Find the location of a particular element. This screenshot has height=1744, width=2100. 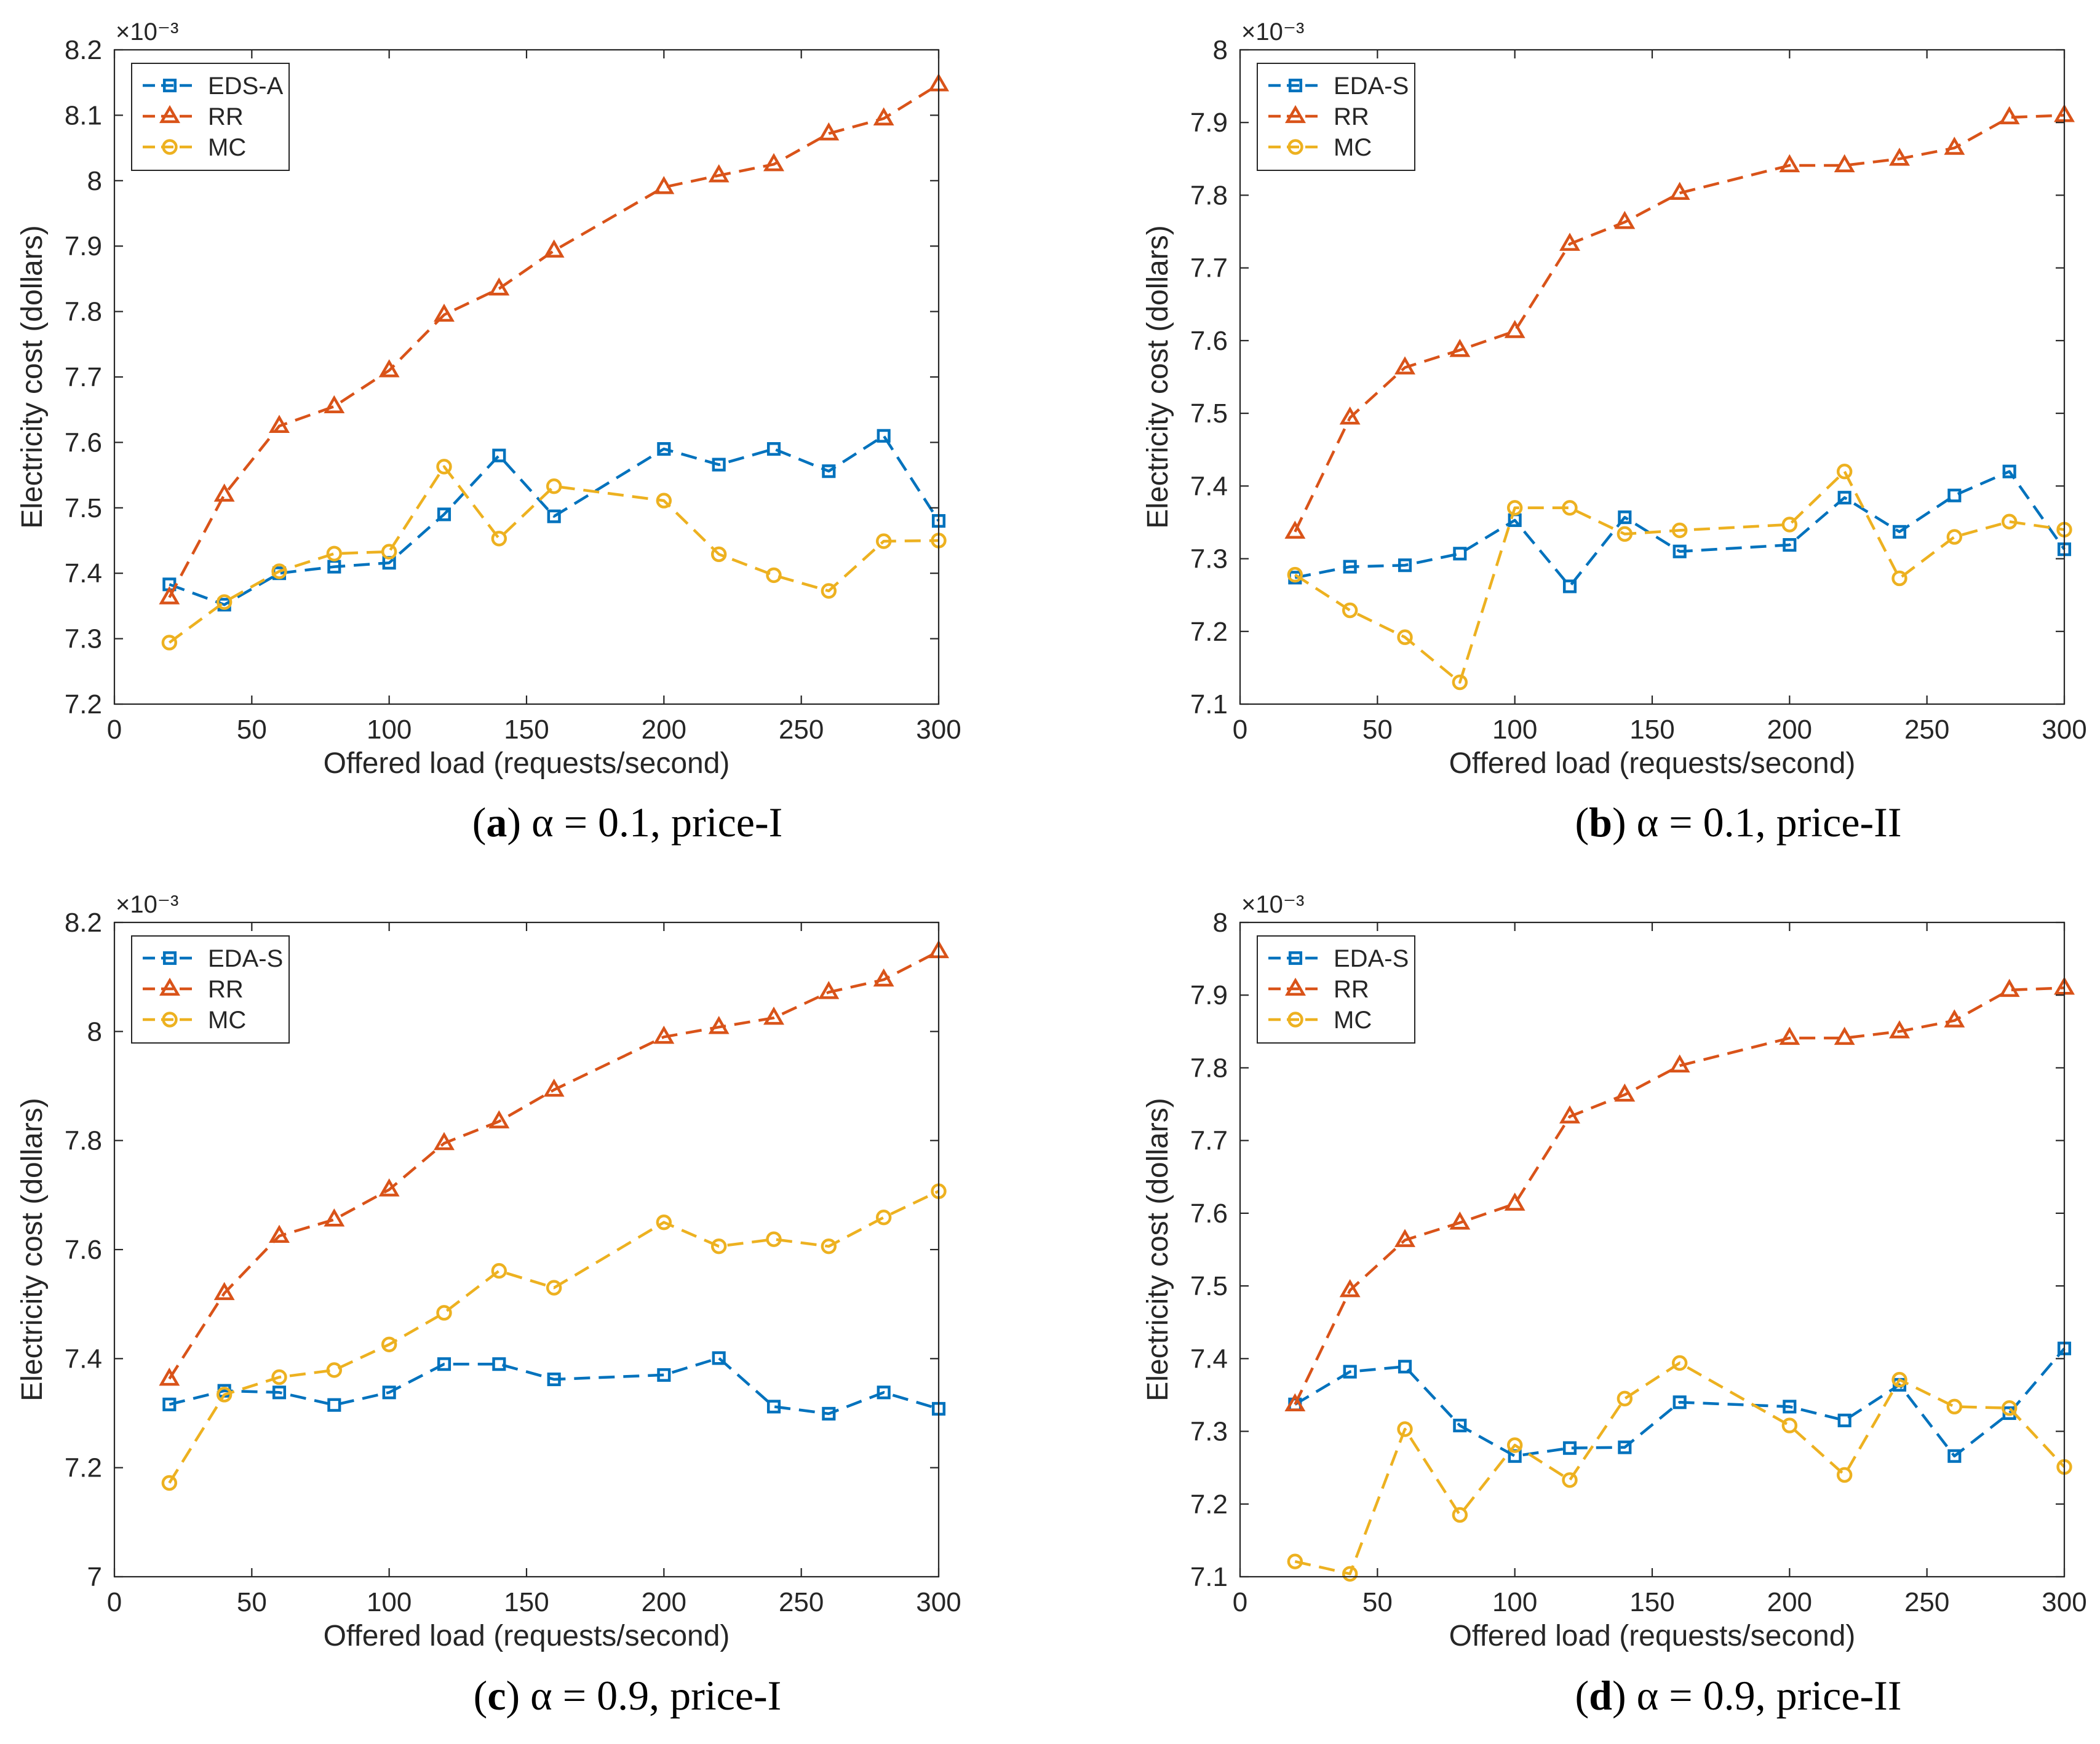

legend: EDA-S RR MC is located at coordinates (1336, 117).